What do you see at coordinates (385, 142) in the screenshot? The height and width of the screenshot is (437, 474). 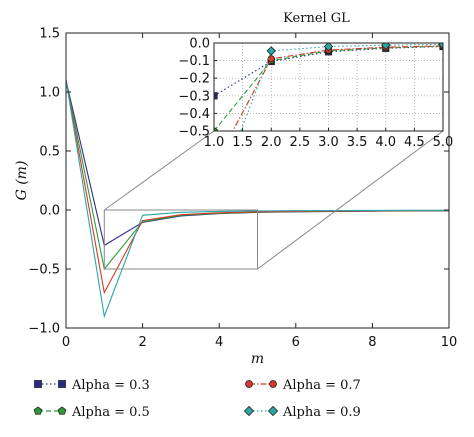 I see `inset-x-tick-label: 4.0` at bounding box center [385, 142].